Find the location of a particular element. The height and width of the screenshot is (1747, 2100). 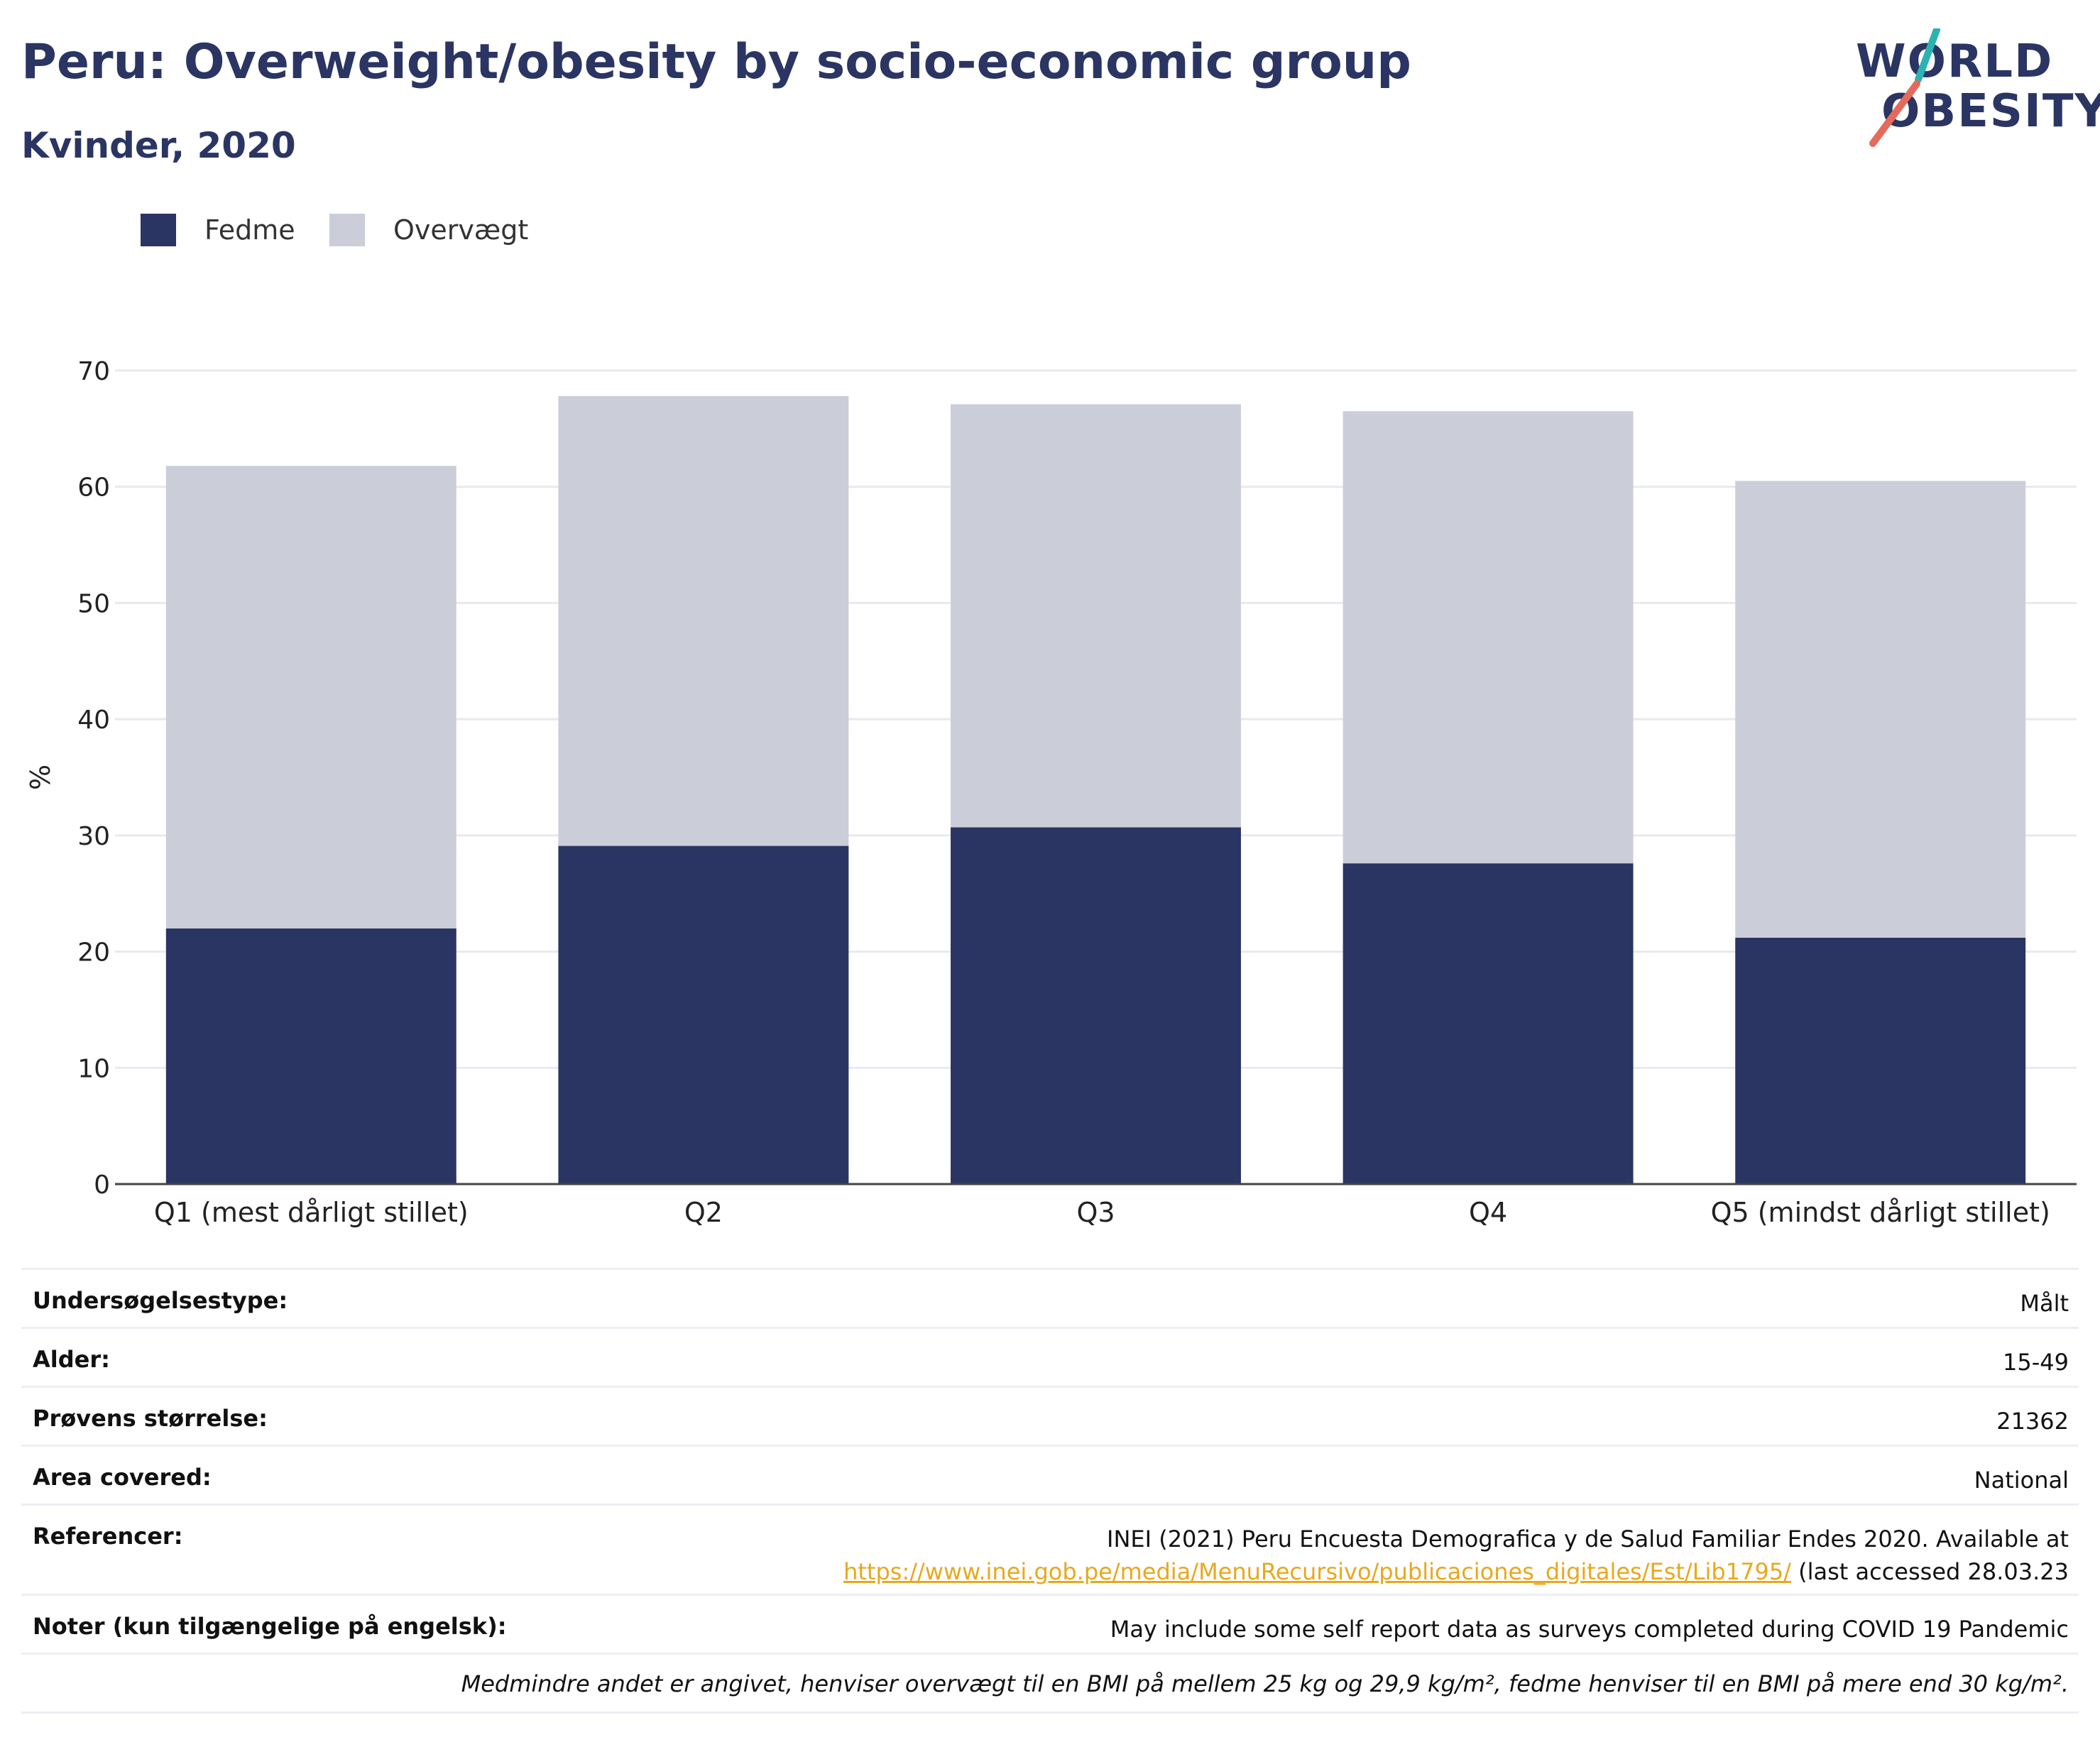

y-tick-label: 10 is located at coordinates (93, 1068).